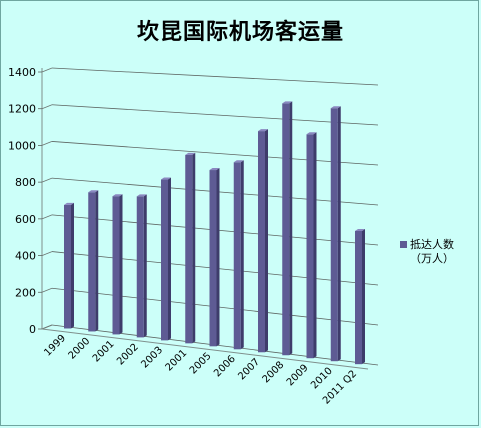  Describe the element at coordinates (55, 346) in the screenshot. I see `x-tick-label: 1999` at that location.